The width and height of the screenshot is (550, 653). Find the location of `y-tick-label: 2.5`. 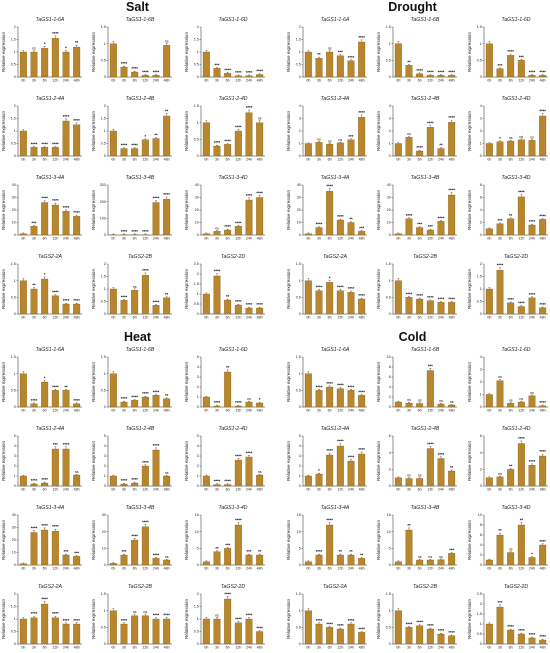

y-tick-label: 2.5 is located at coordinates (196, 264).